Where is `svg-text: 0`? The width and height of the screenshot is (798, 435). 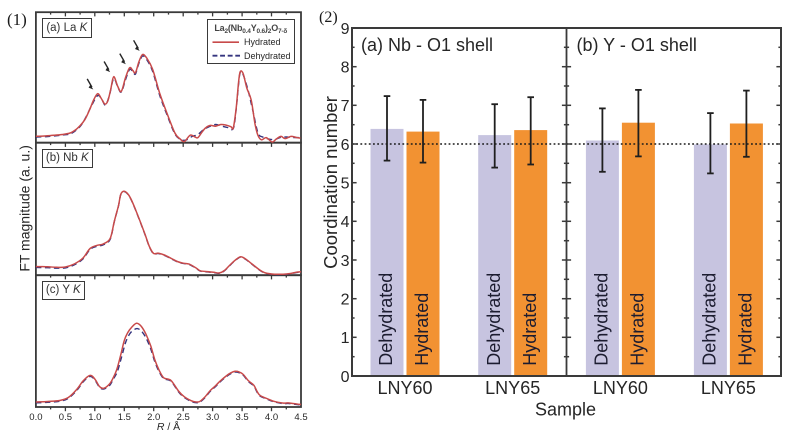
svg-text: 0 is located at coordinates (345, 377).